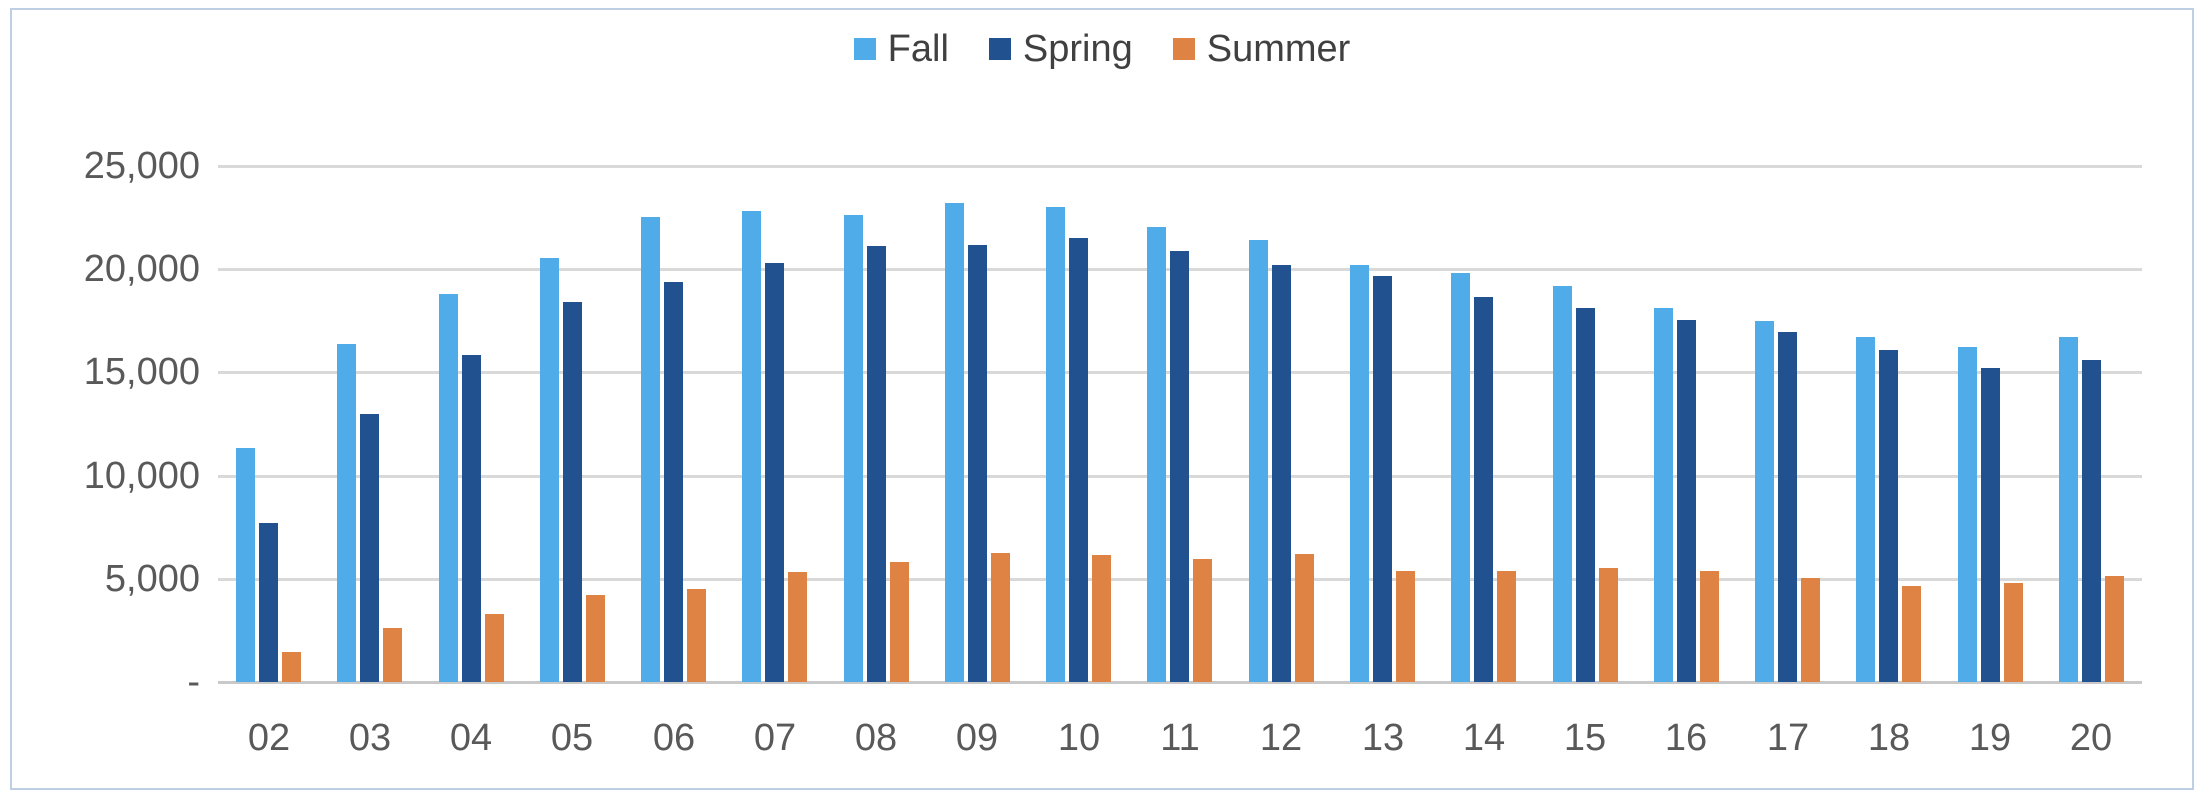  Describe the element at coordinates (471, 738) in the screenshot. I see `x-axis-label: 04` at that location.